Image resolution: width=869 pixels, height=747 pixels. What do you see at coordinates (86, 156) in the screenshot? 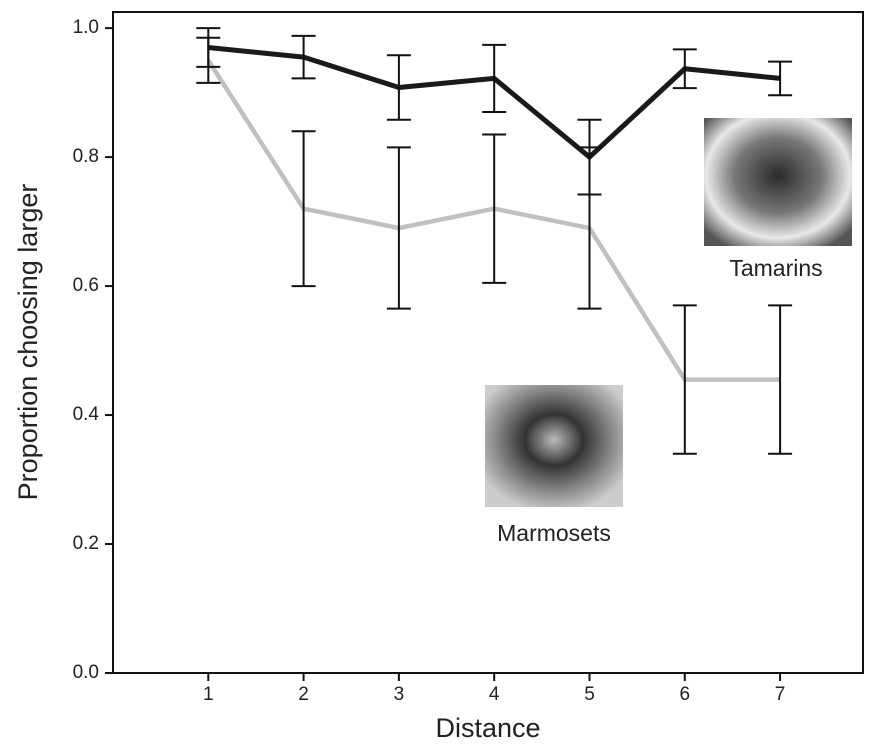
I see `y-tick-label: 0.8` at bounding box center [86, 156].